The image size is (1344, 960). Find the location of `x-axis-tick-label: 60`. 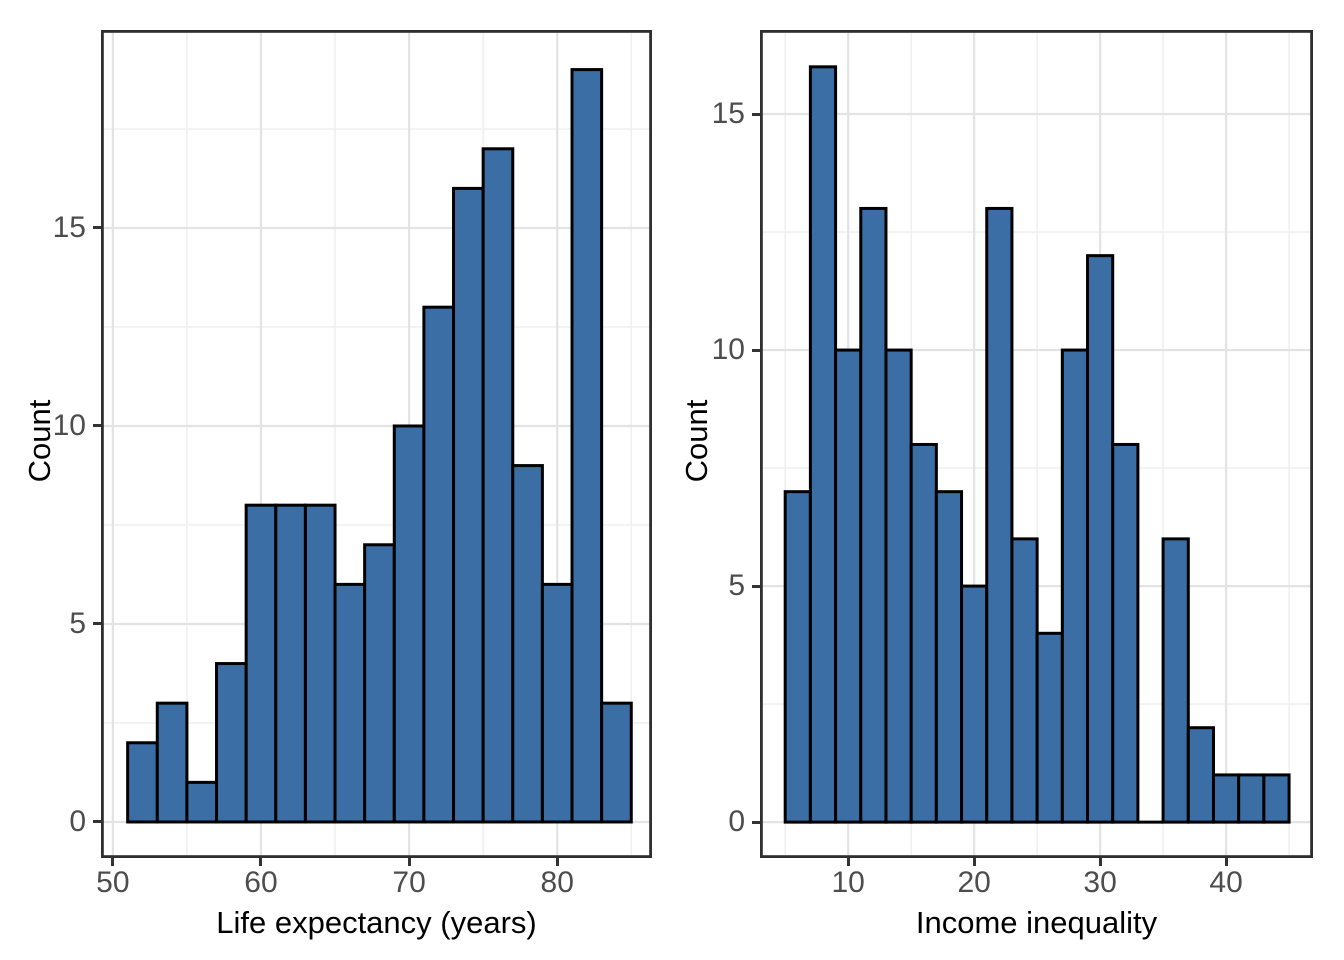

x-axis-tick-label: 60 is located at coordinates (261, 882).